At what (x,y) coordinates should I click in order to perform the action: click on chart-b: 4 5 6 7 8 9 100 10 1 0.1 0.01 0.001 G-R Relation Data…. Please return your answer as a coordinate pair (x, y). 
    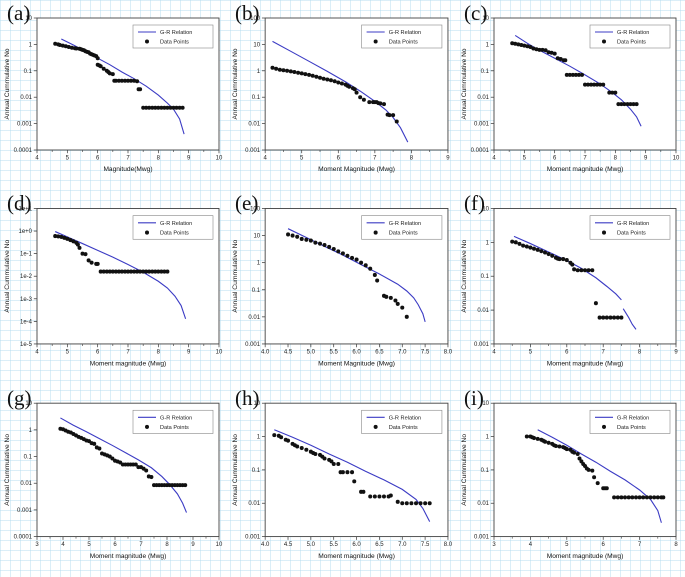
    Looking at the image, I should click on (341, 94).